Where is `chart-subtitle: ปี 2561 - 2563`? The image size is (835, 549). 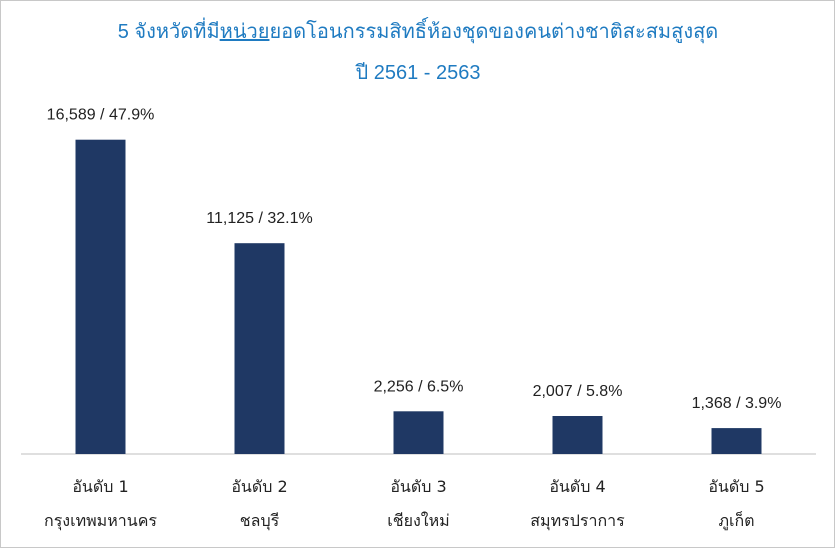 chart-subtitle: ปี 2561 - 2563 is located at coordinates (417, 73).